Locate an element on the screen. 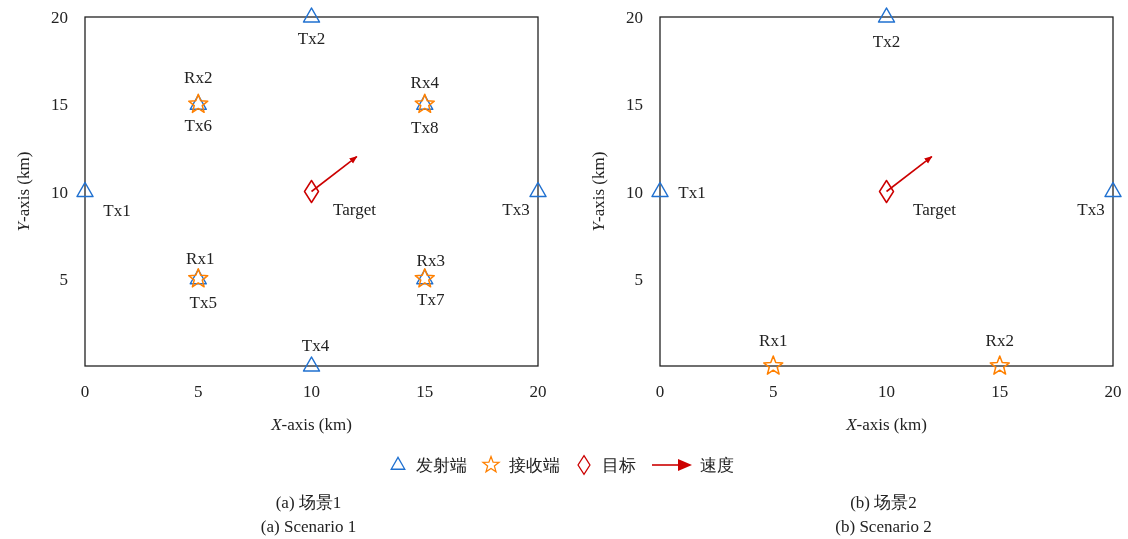 This screenshot has width=1128, height=539. text: (b) Scenario 2 is located at coordinates (883, 526).